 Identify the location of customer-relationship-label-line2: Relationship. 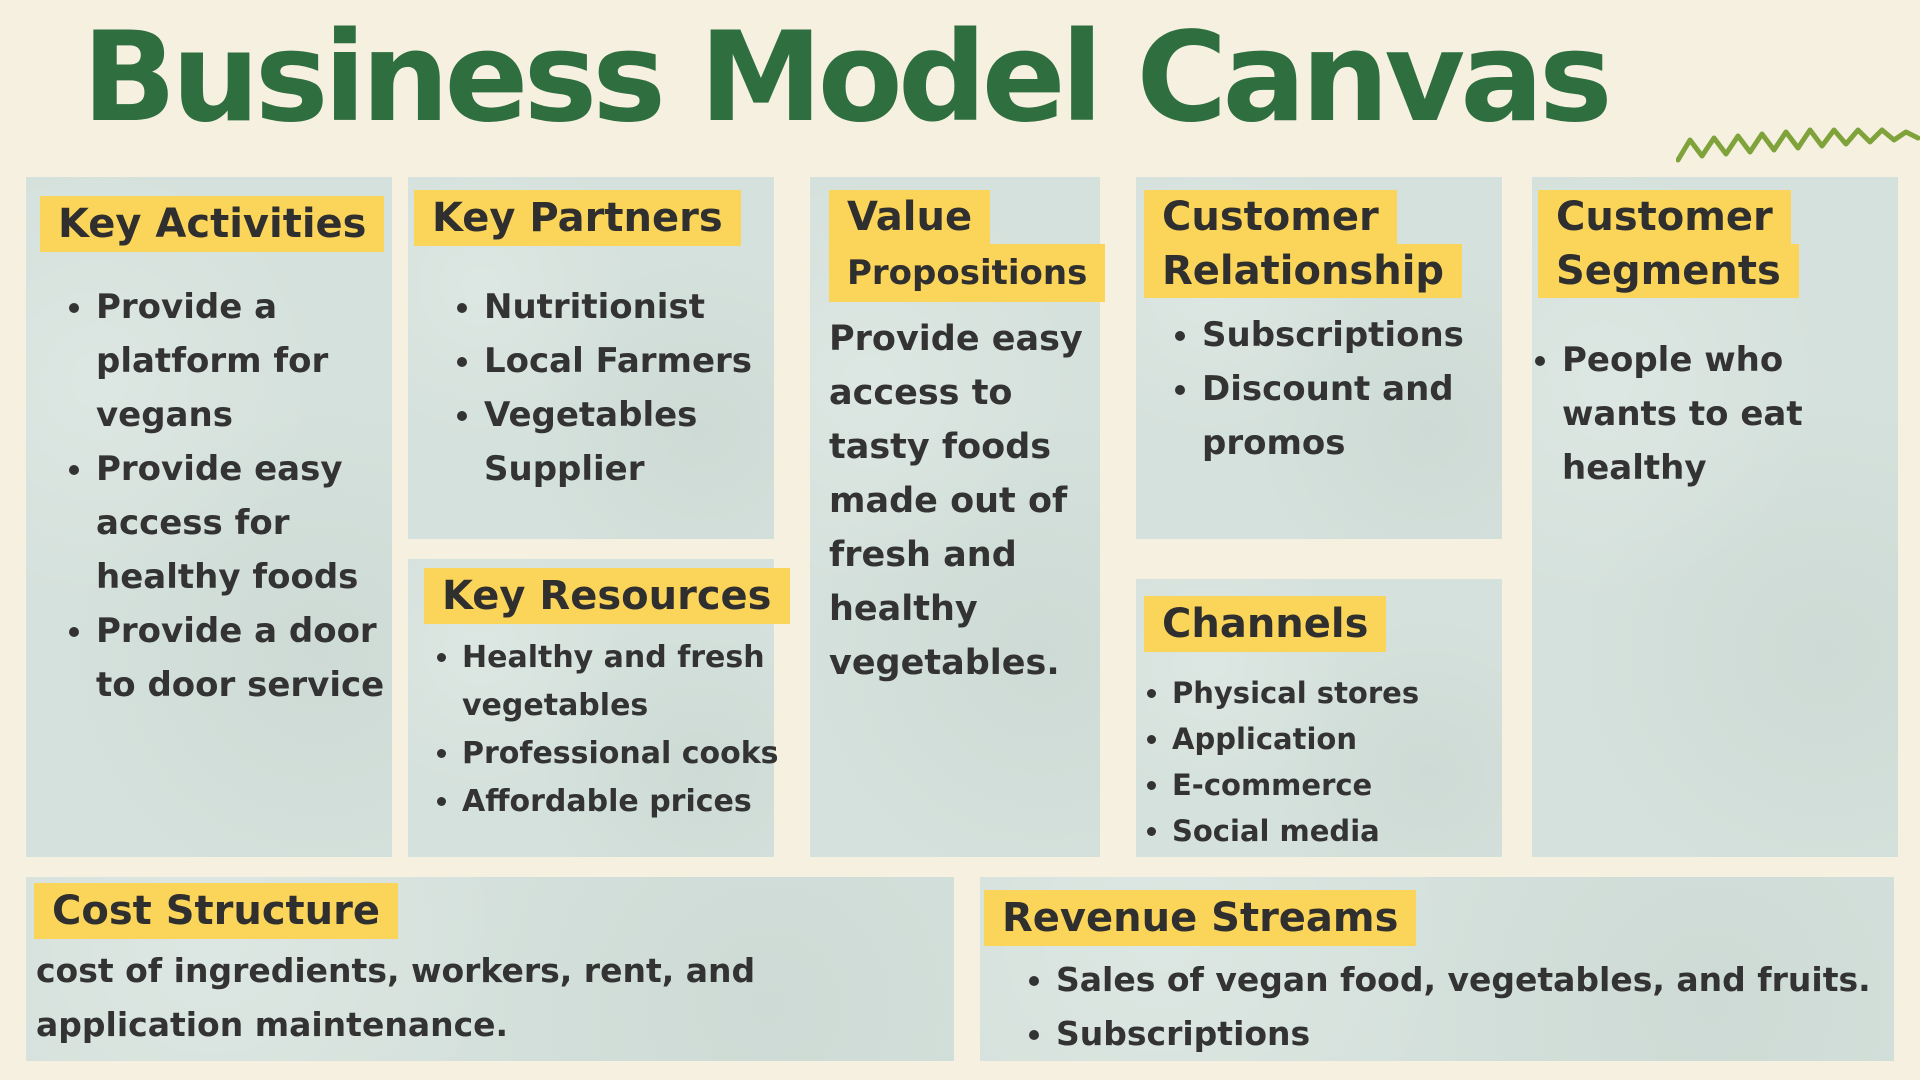
(1303, 271).